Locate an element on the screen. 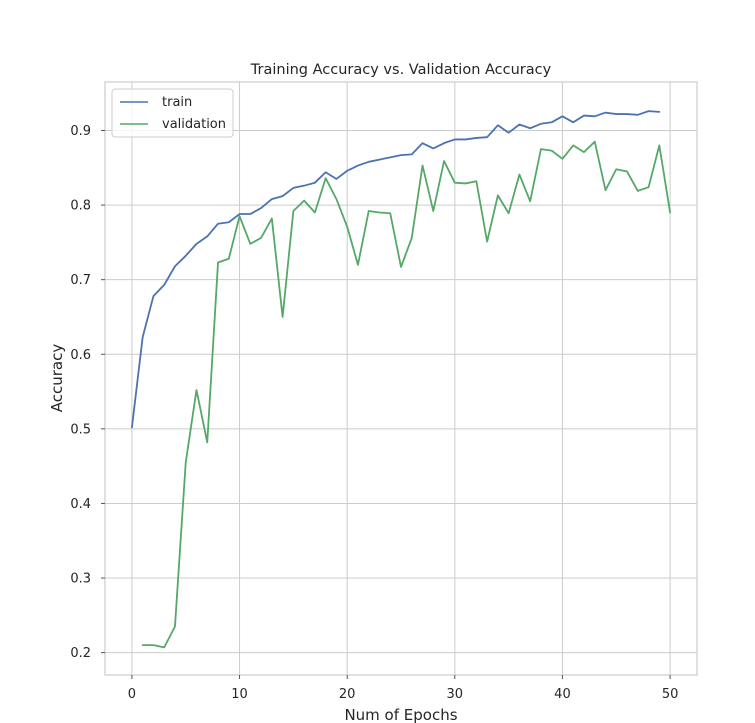 The width and height of the screenshot is (755, 723). y-tick-label: 0.7 is located at coordinates (80, 280).